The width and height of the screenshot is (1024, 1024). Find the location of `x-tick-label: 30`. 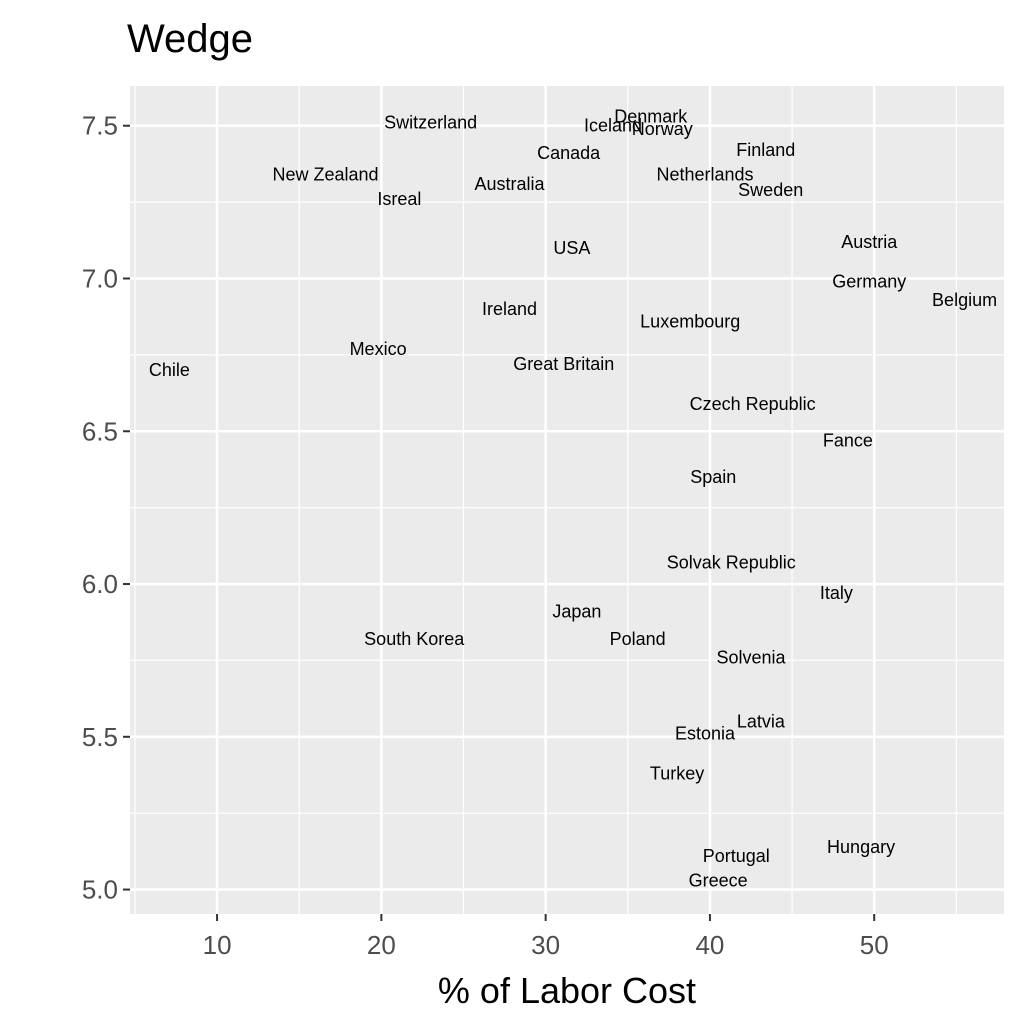

x-tick-label: 30 is located at coordinates (545, 945).